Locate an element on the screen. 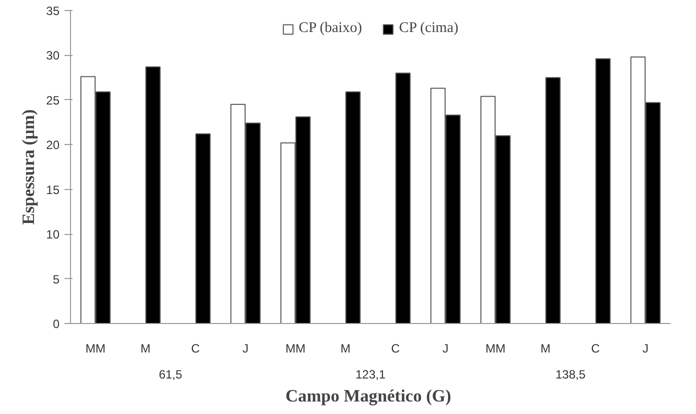  y-tick-label: 30 is located at coordinates (53, 55).